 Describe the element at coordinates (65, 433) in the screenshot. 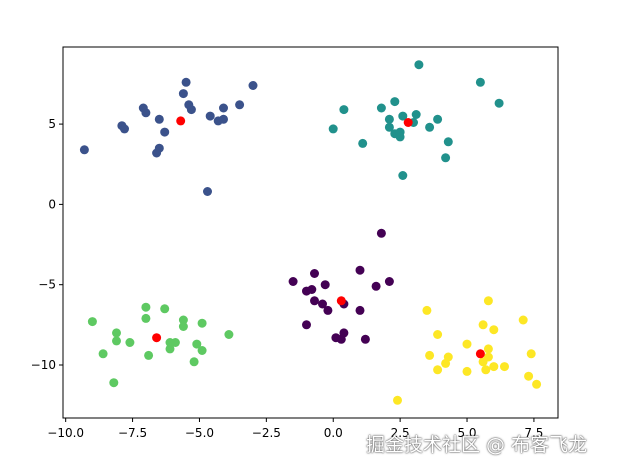

I see `x-tick-label: −10.0` at that location.